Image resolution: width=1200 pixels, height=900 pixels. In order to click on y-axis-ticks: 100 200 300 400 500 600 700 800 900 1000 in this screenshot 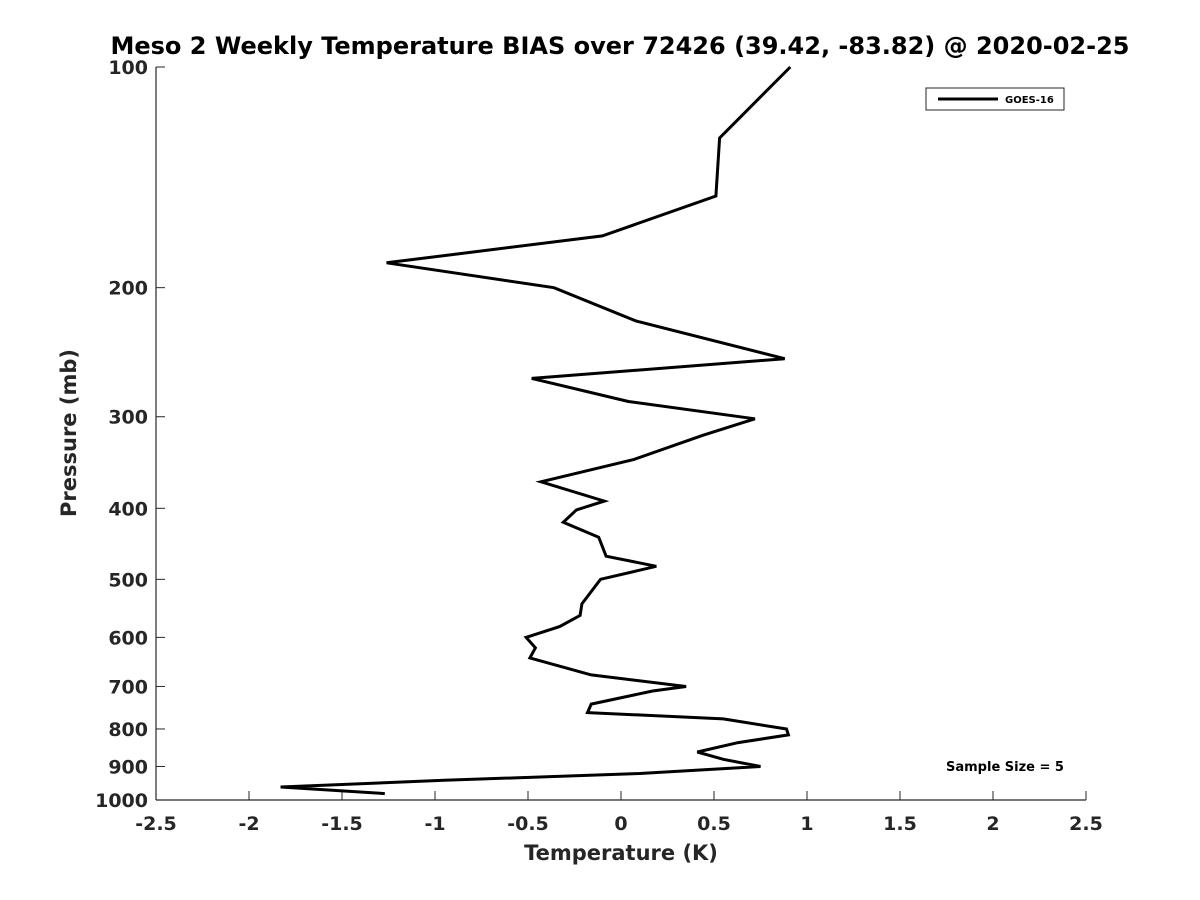, I will do `click(130, 434)`.